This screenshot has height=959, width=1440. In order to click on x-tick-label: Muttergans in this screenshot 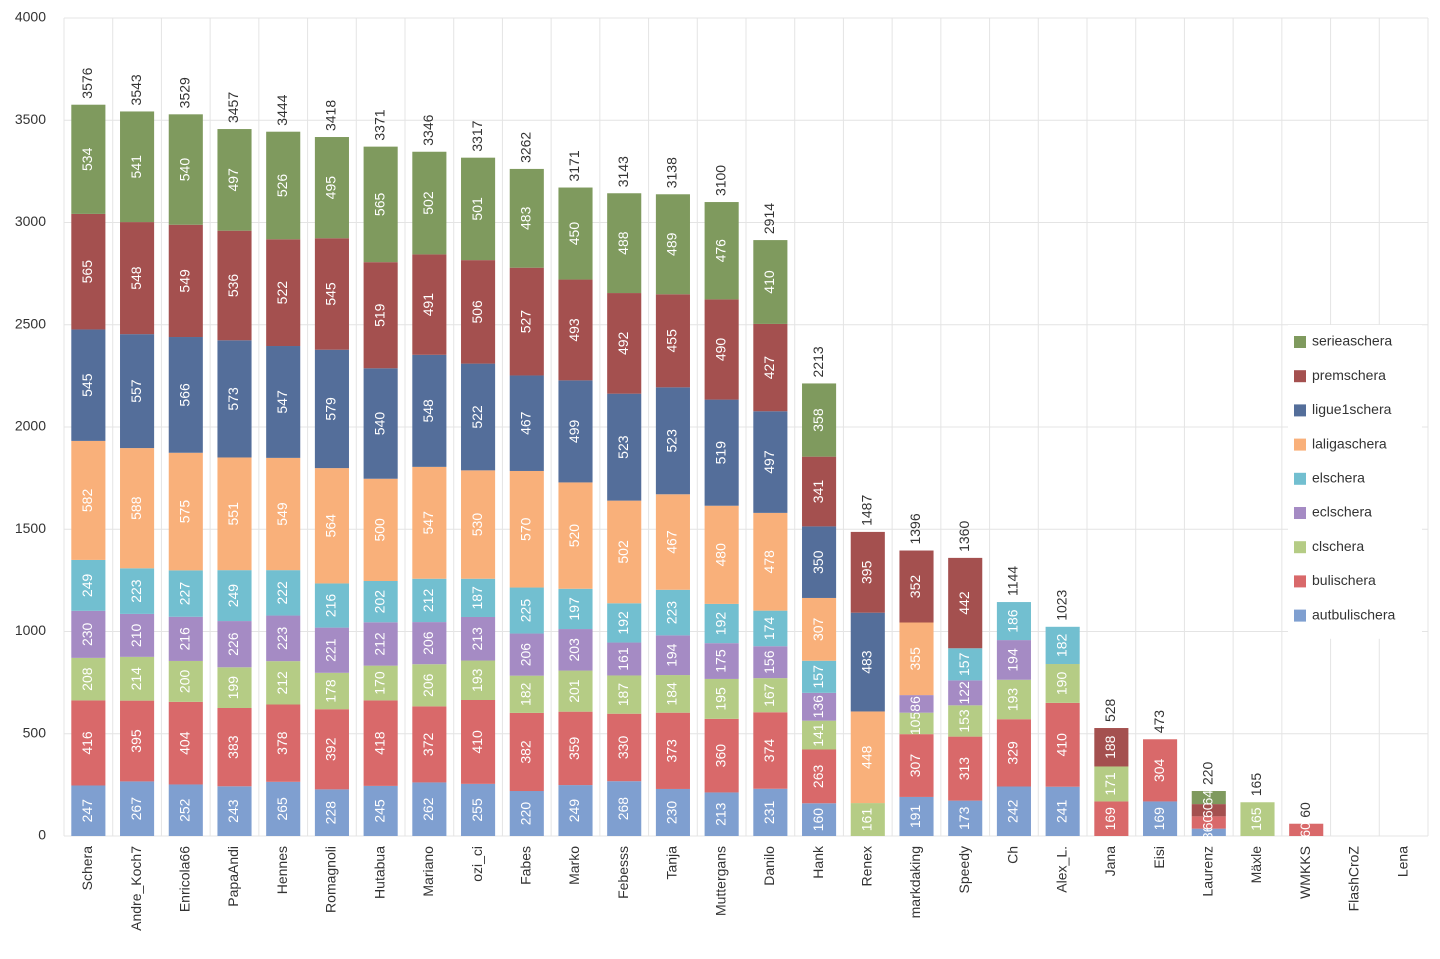, I will do `click(720, 881)`.